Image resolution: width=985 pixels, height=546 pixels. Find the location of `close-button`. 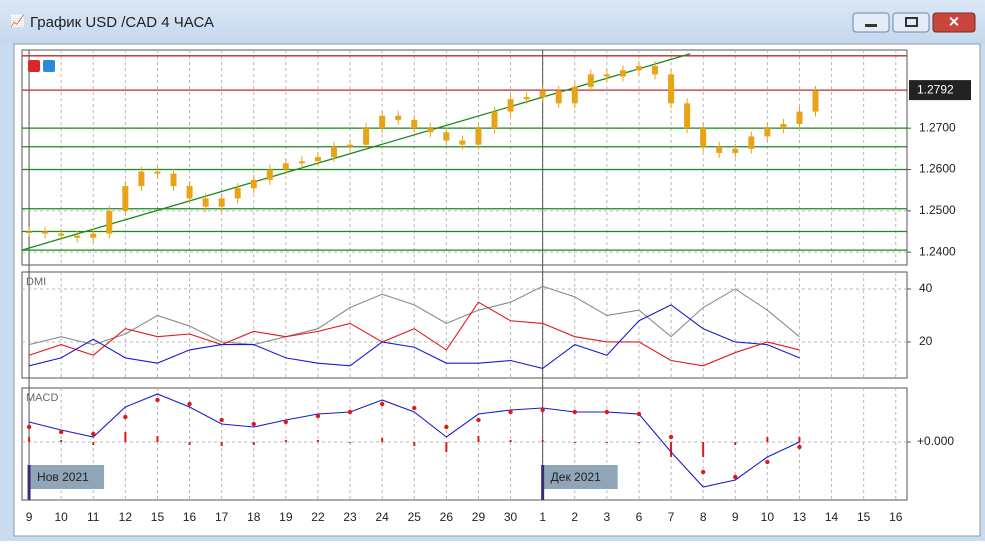

close-button is located at coordinates (954, 22).